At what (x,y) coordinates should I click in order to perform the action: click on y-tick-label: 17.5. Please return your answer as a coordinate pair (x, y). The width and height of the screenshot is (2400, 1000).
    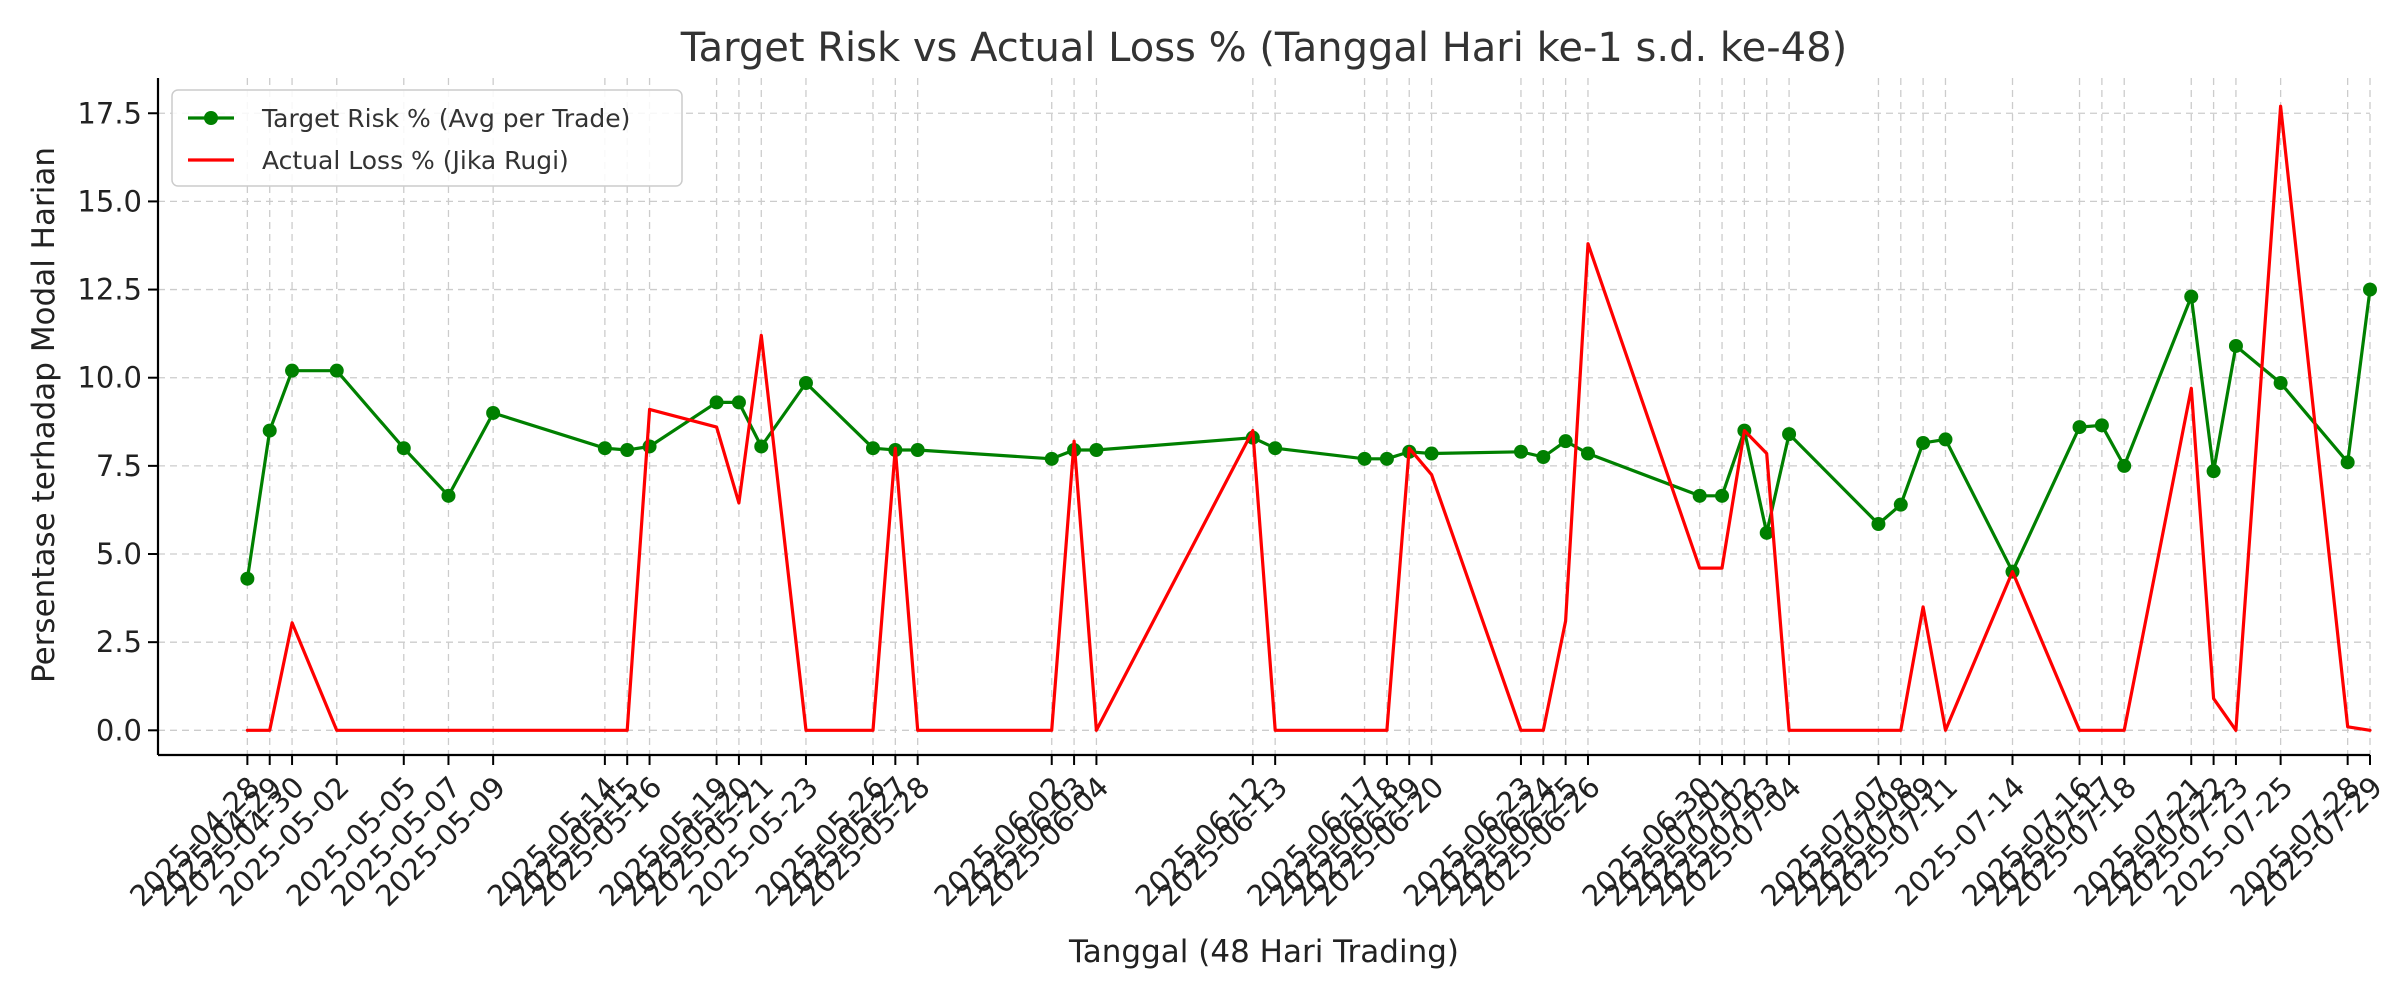
    Looking at the image, I should click on (109, 113).